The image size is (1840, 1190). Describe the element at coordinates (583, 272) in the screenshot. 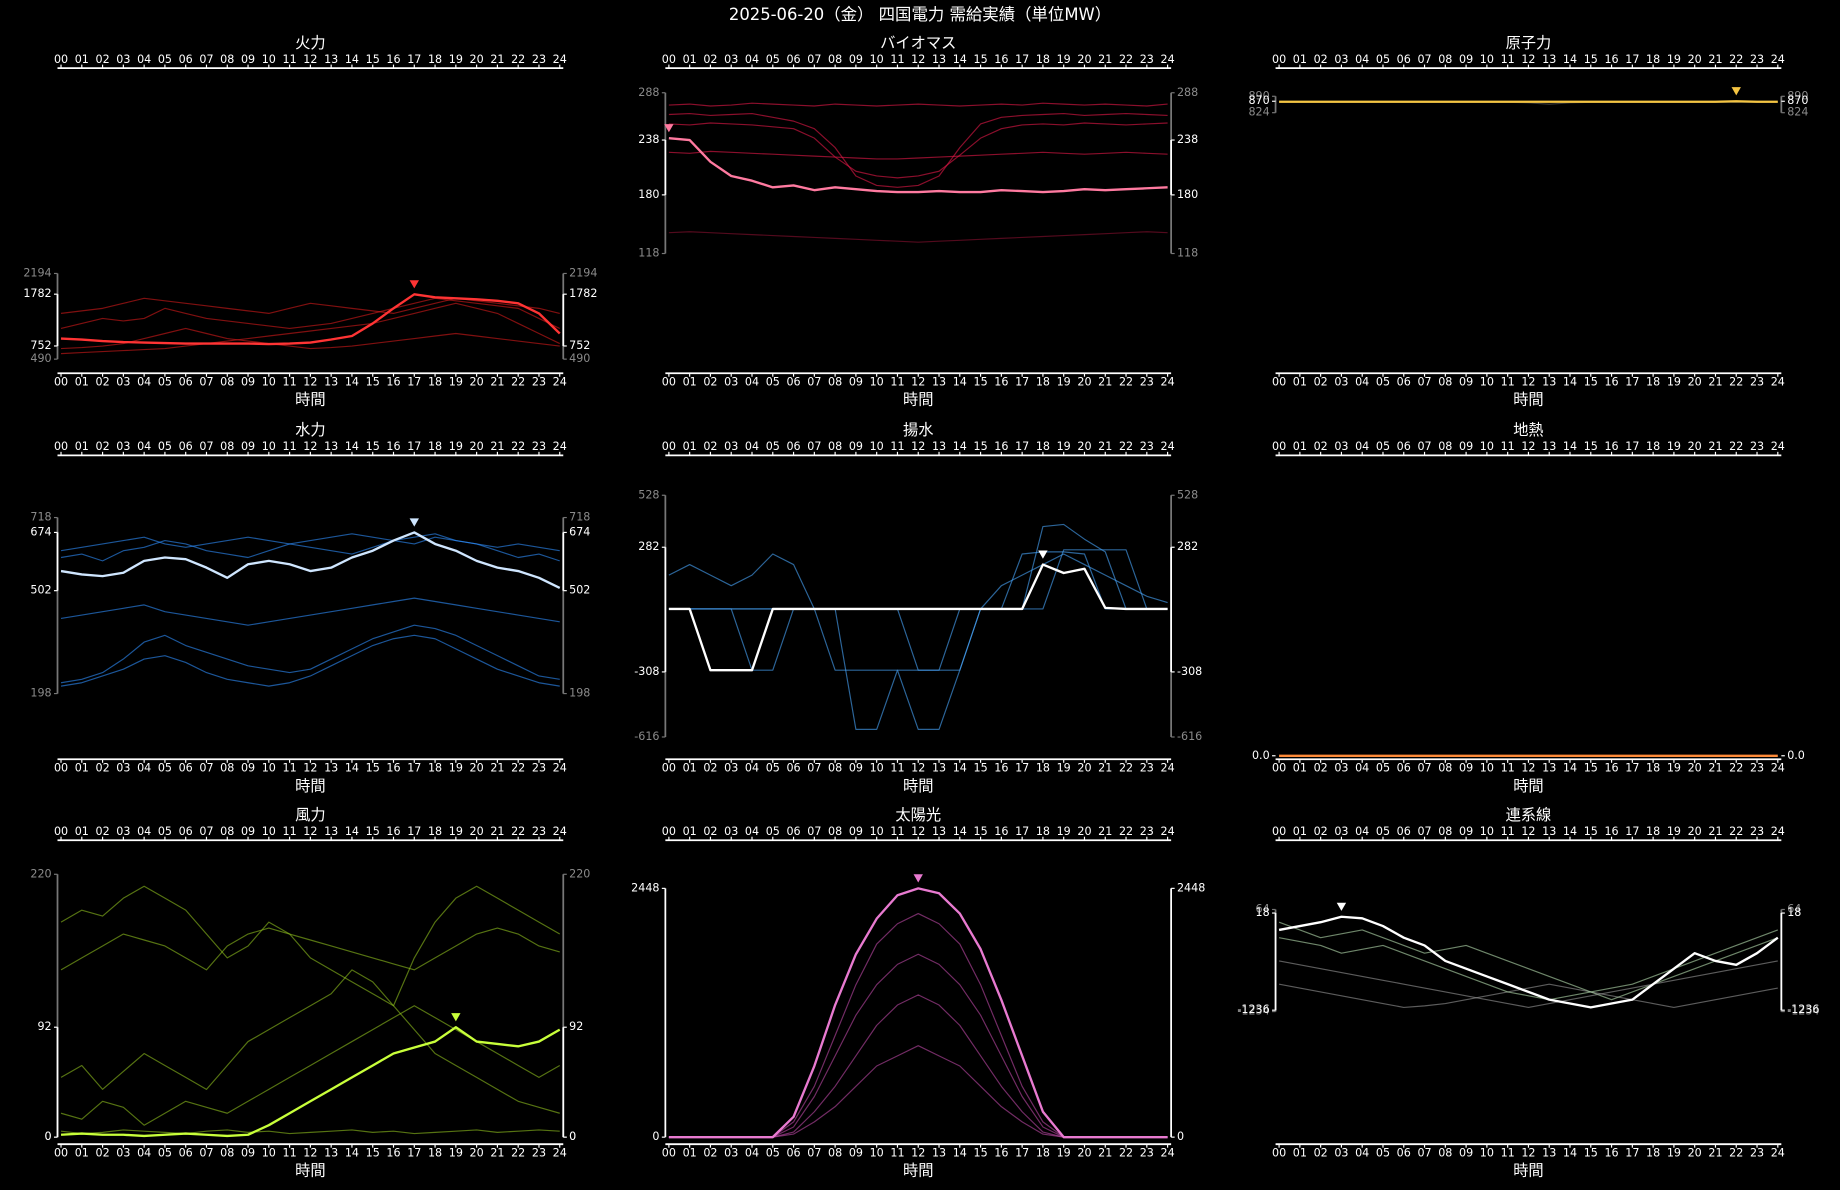

I see `y-limit-label: 2194` at that location.